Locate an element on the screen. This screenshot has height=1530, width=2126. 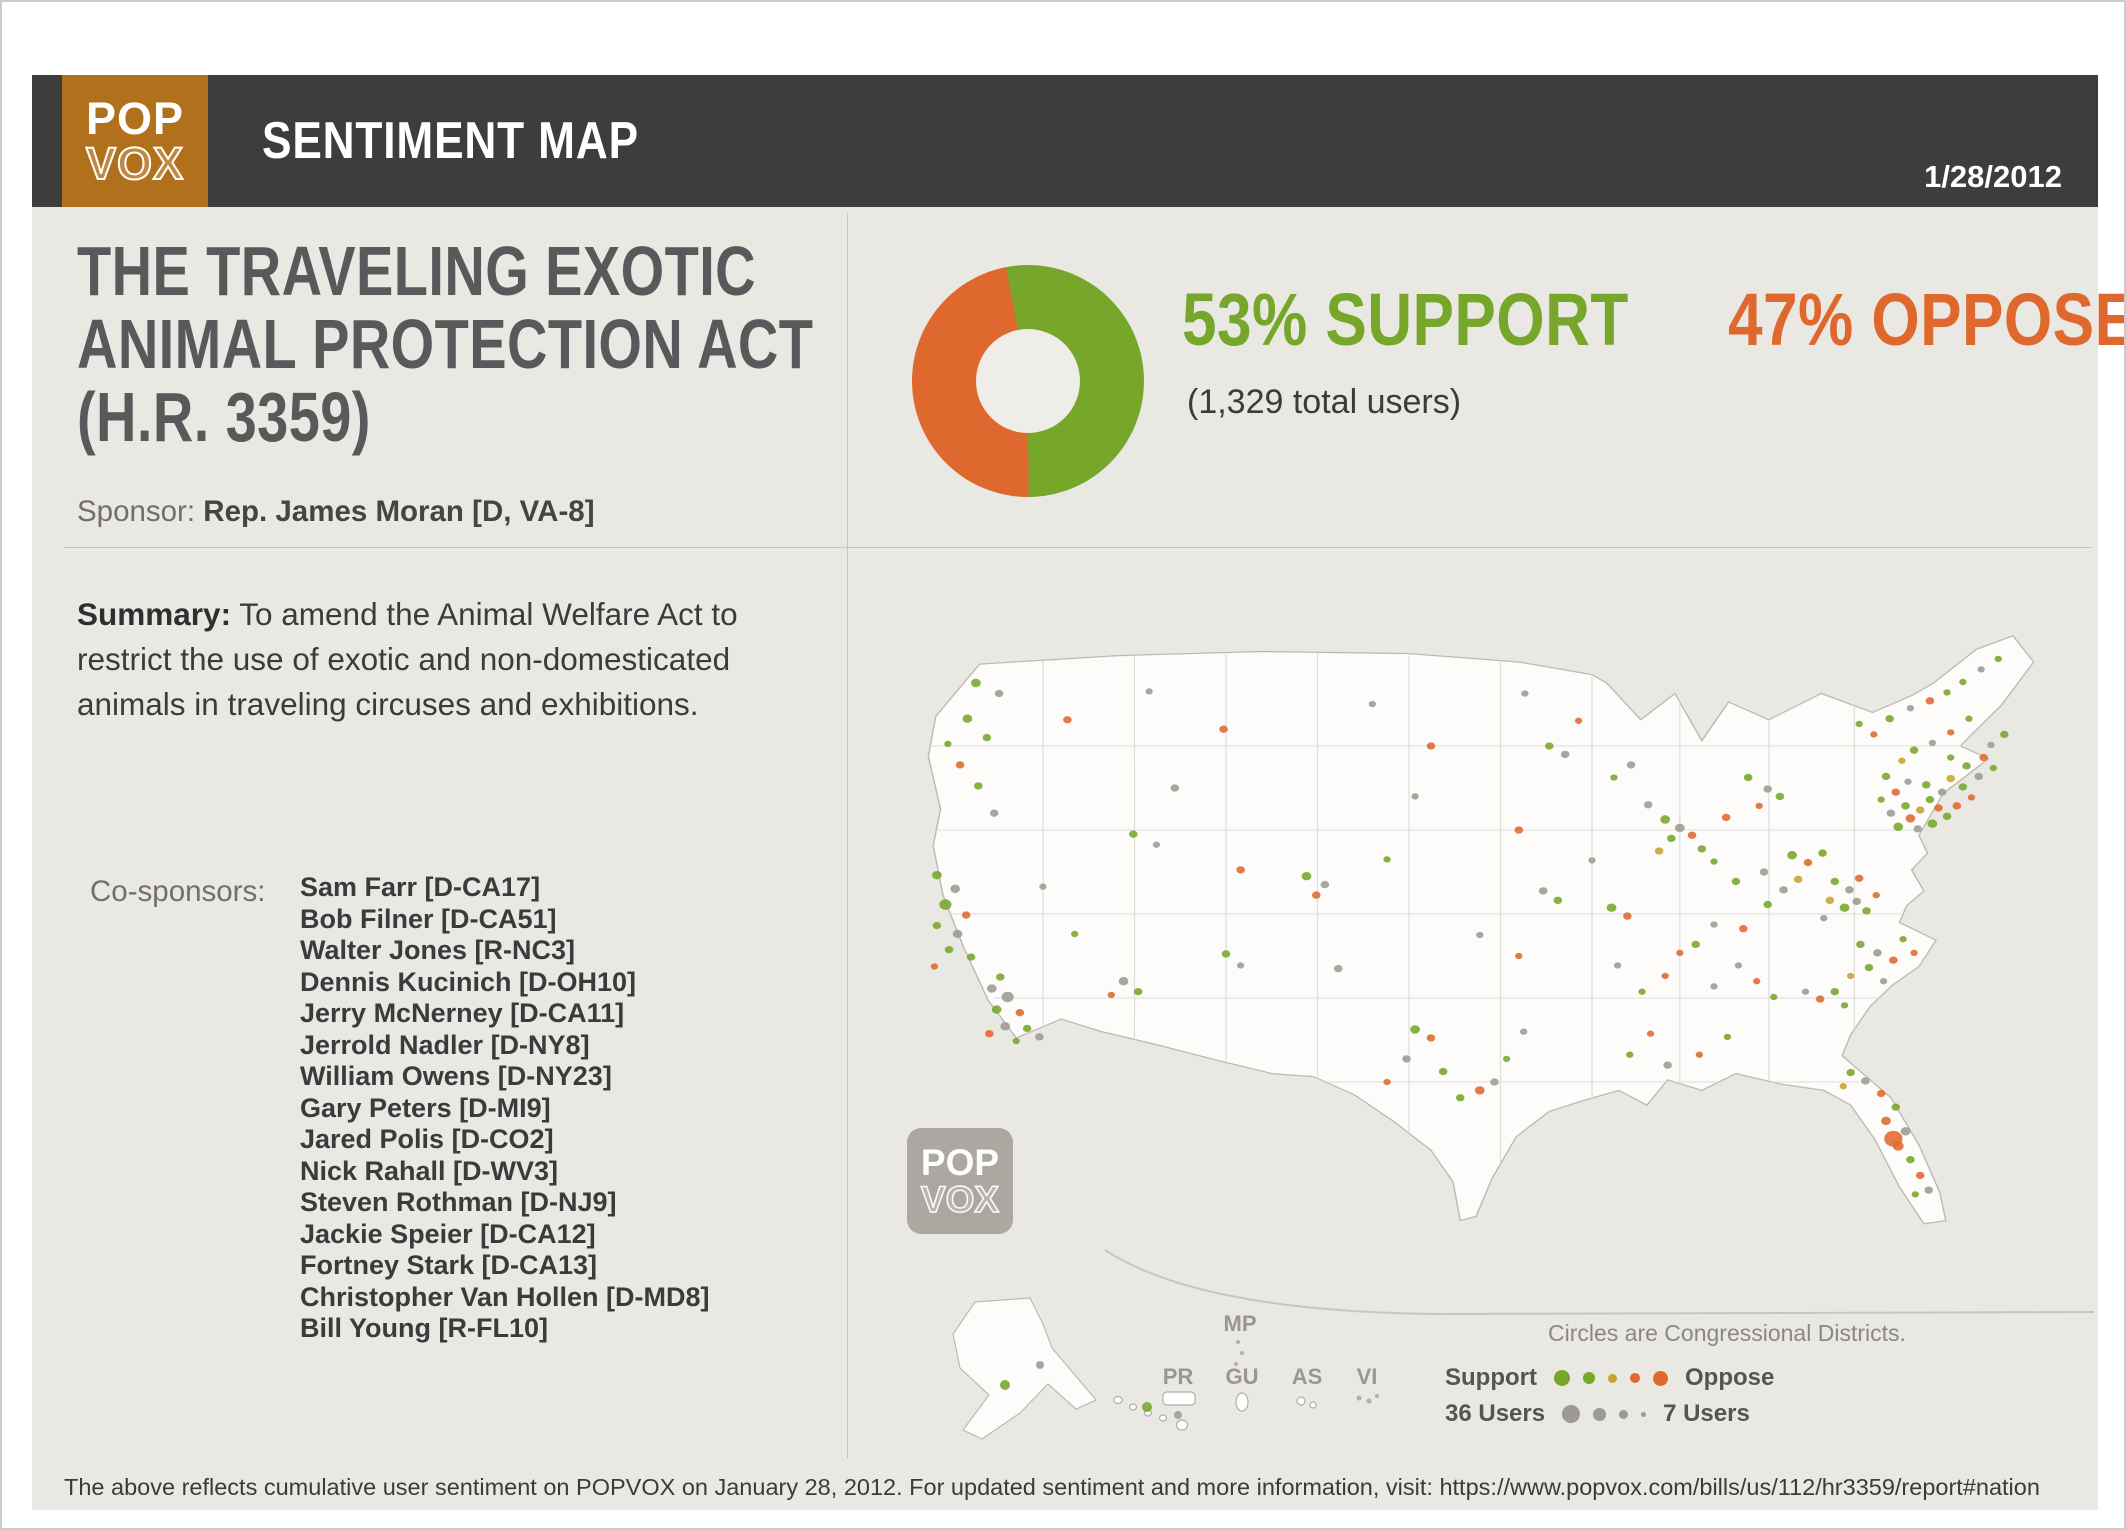
cosponsor-item: Jerry McNerney [D-CA11] is located at coordinates (462, 1013).